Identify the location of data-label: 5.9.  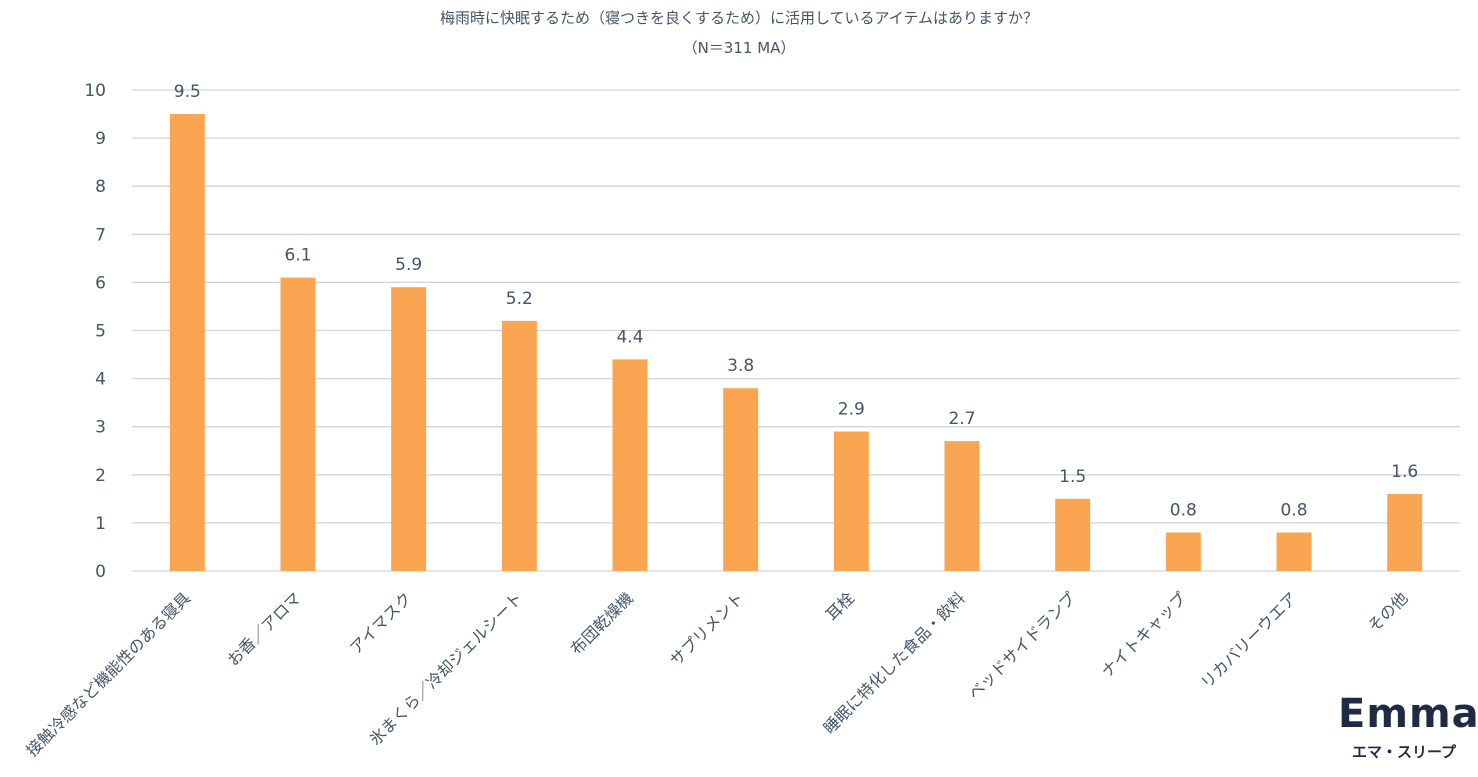
(408, 265).